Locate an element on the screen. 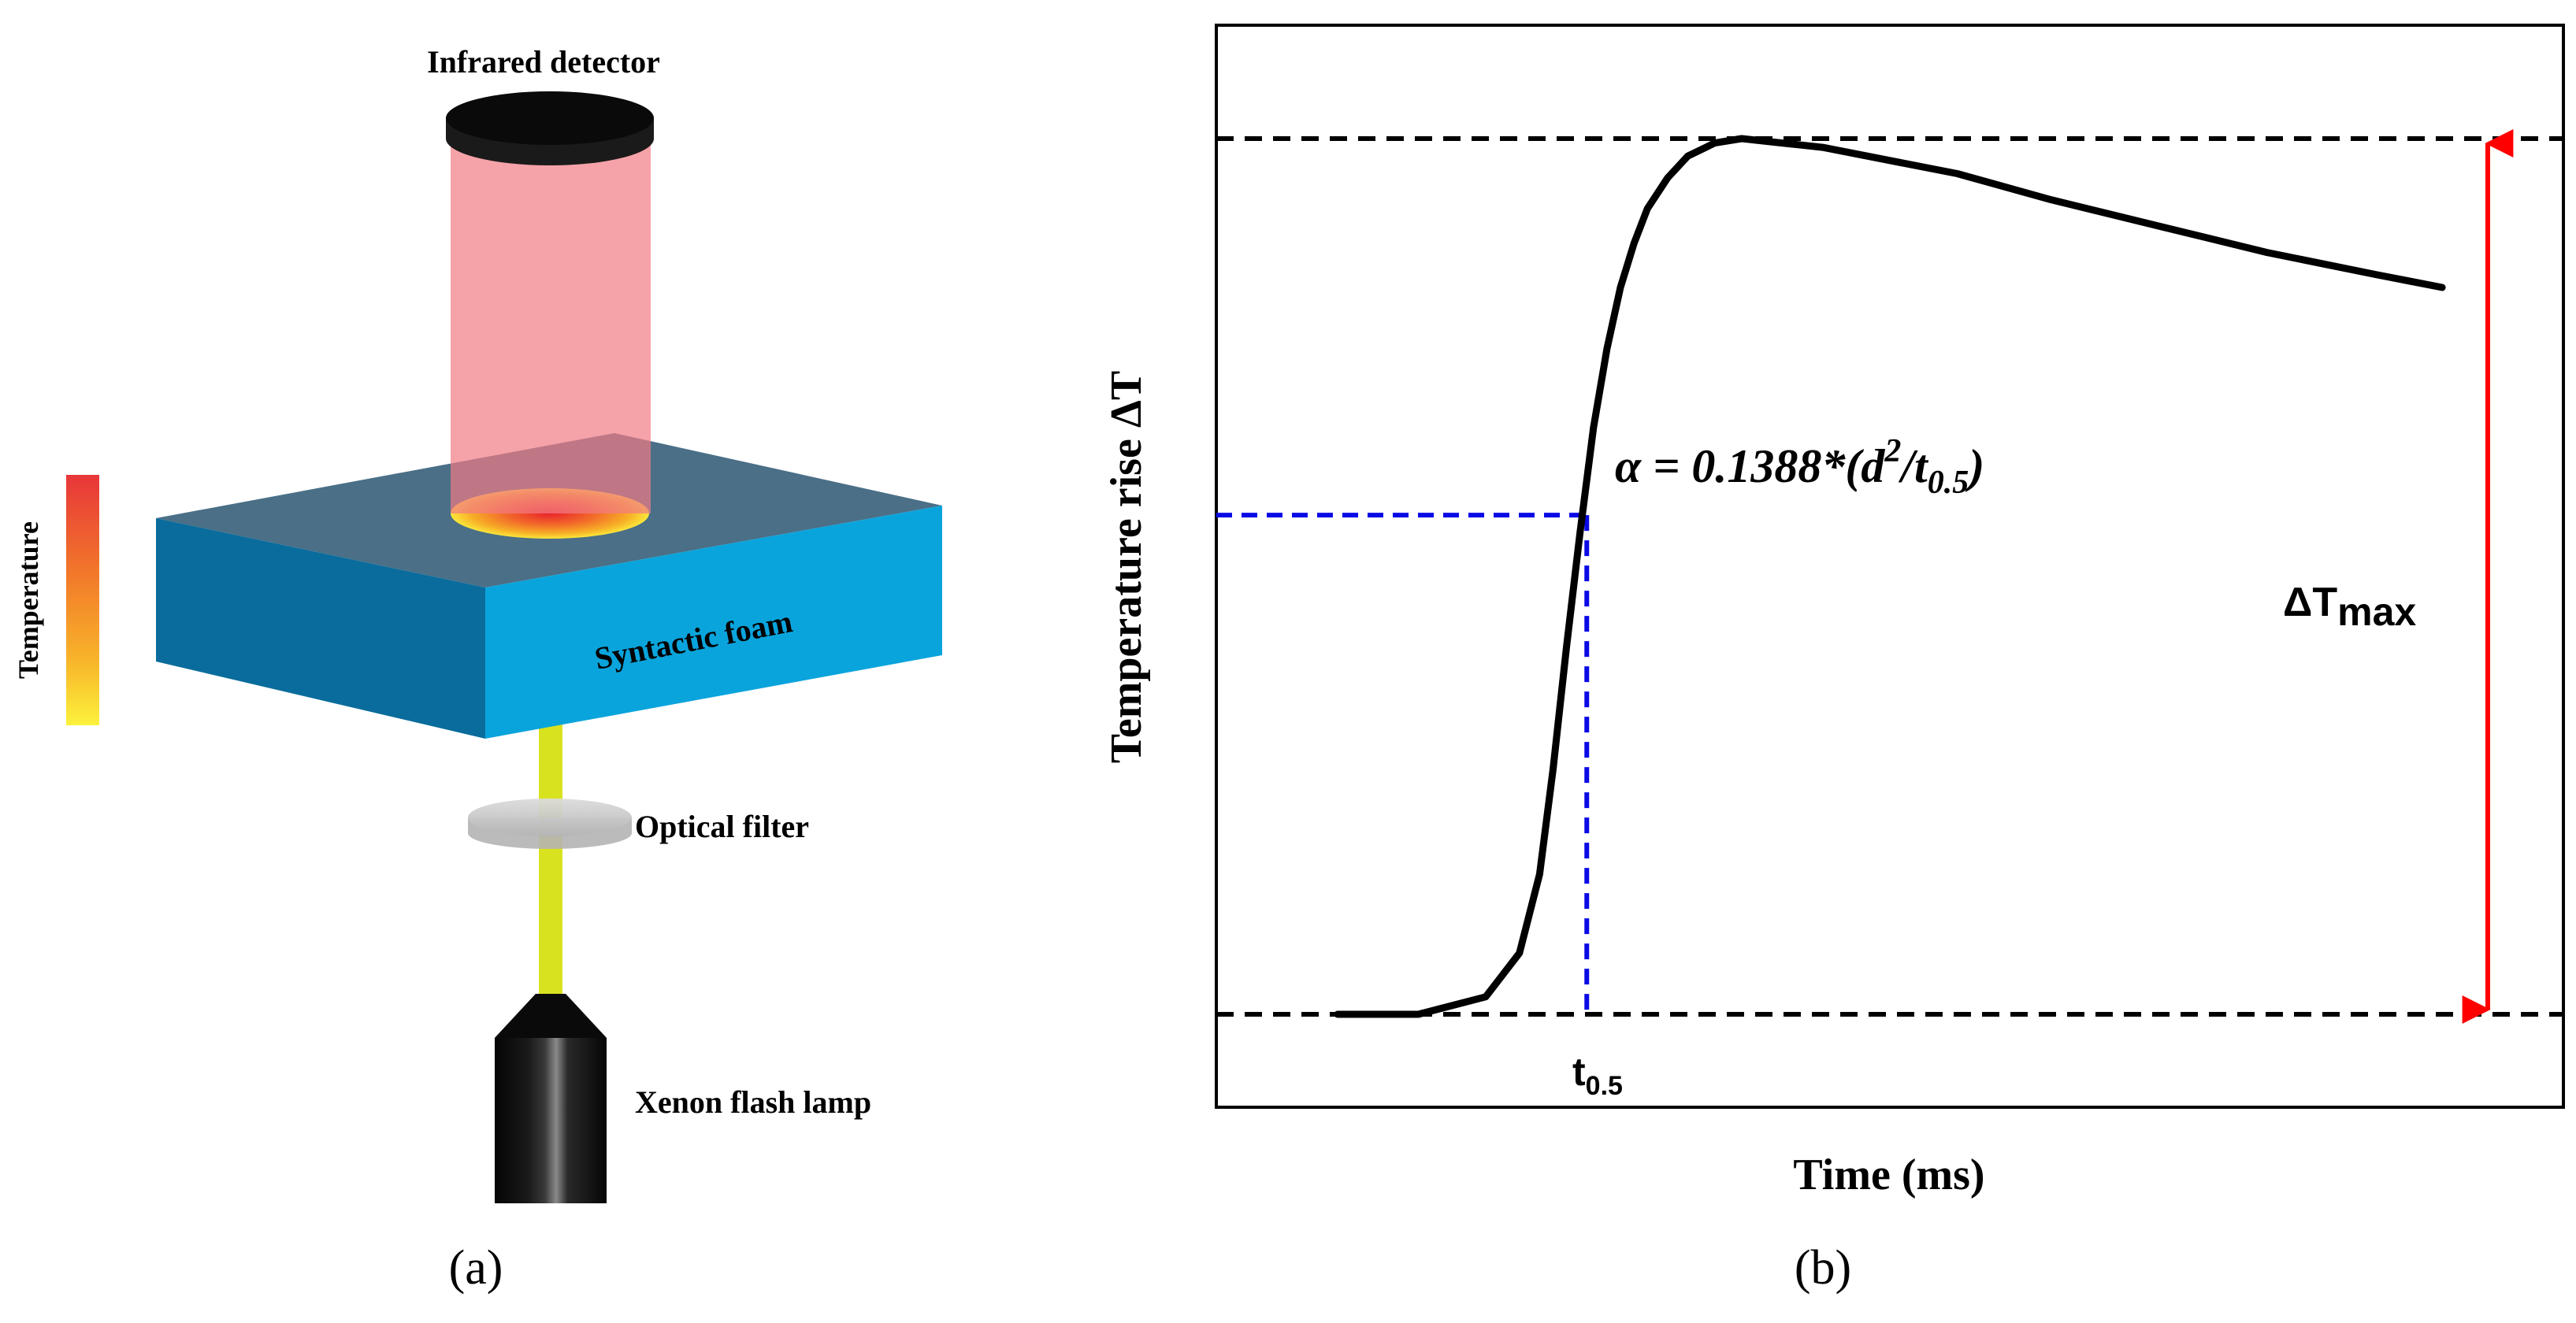  panel-a-label: (a) is located at coordinates (476, 1268).